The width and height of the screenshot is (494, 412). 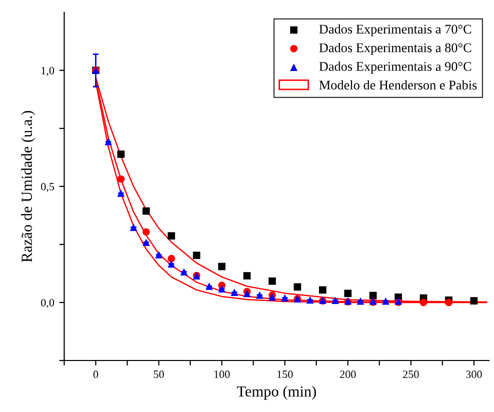 What do you see at coordinates (159, 374) in the screenshot?
I see `x-tick-label: 50` at bounding box center [159, 374].